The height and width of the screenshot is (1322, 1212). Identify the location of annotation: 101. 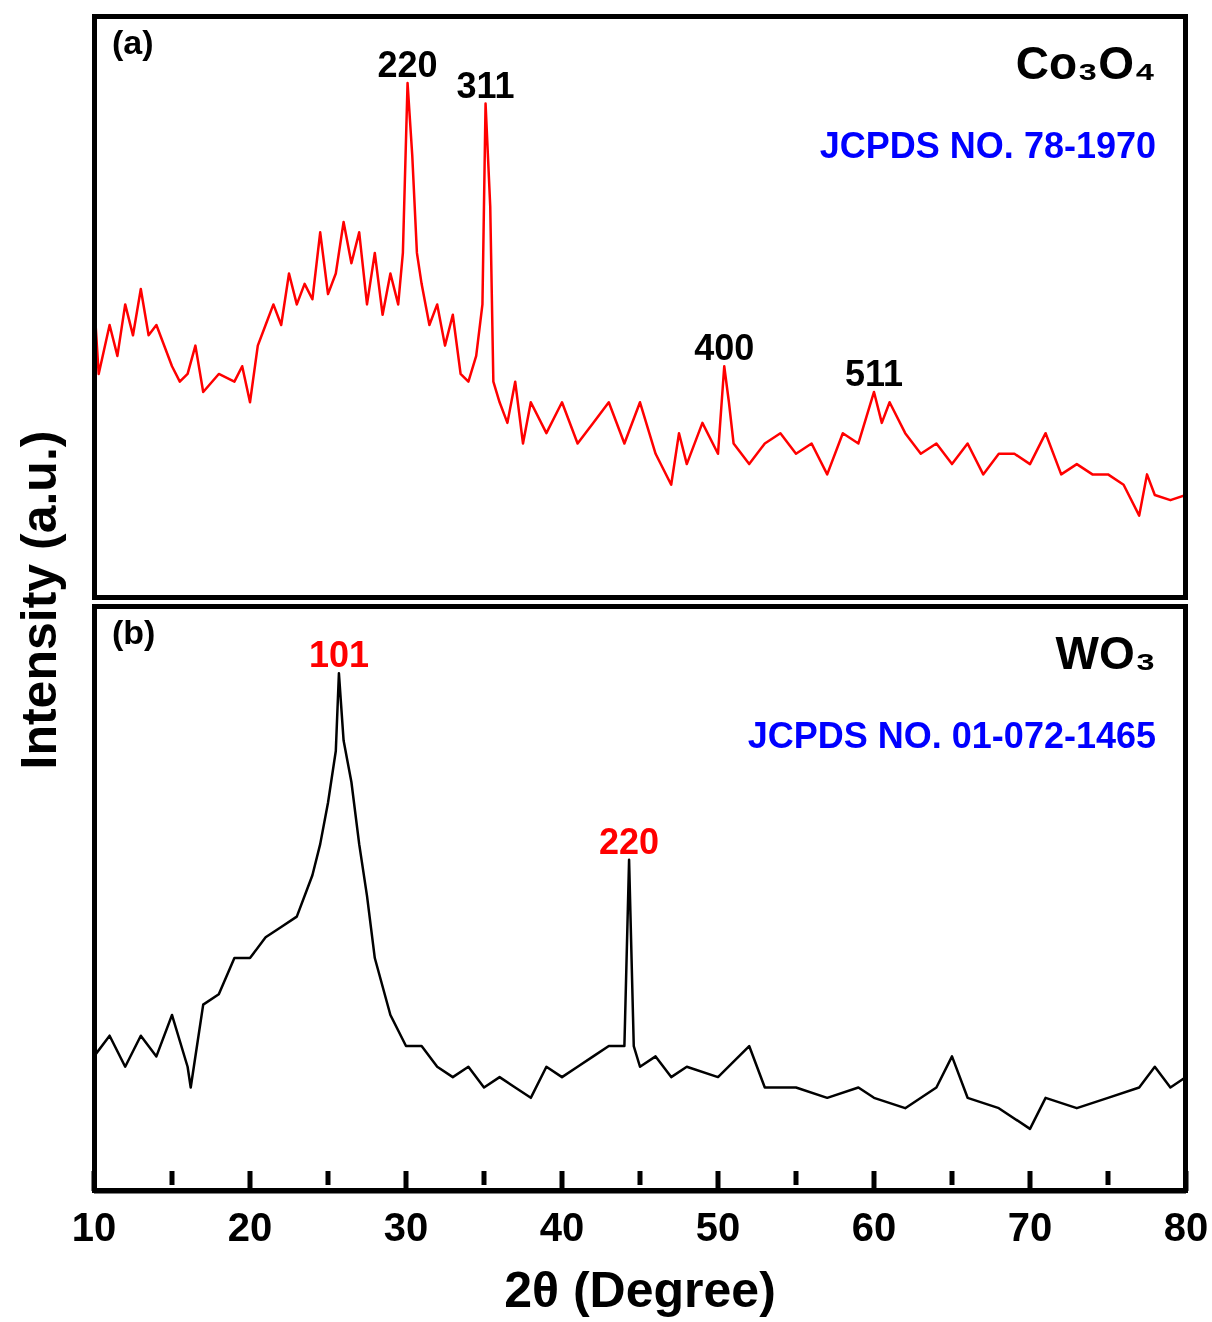
(338, 655).